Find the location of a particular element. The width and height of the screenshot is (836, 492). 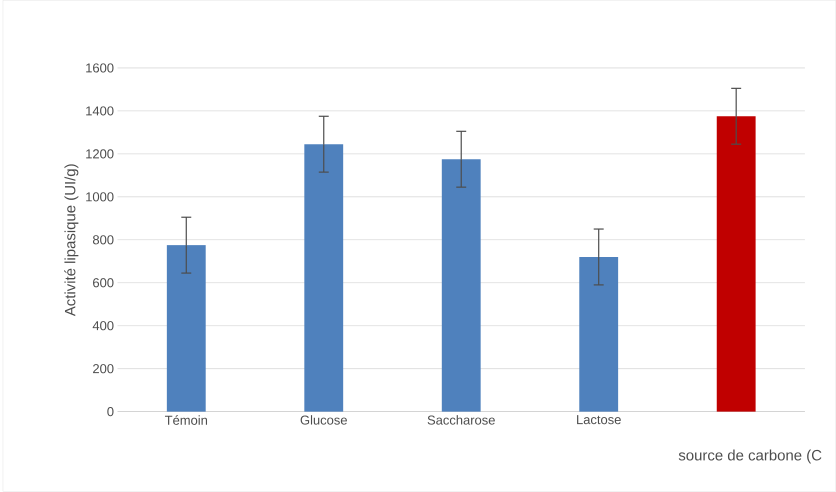

y-axis-title: Activité lipasique (UI/g) is located at coordinates (71, 240).